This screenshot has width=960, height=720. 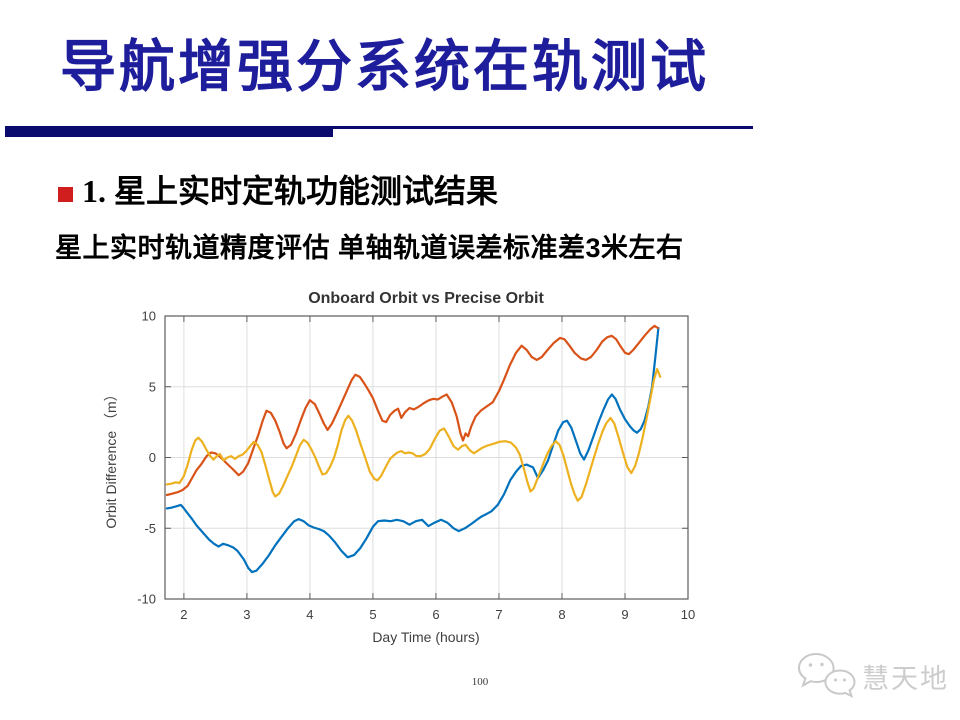 I want to click on series-line-orange, so click(x=412, y=410).